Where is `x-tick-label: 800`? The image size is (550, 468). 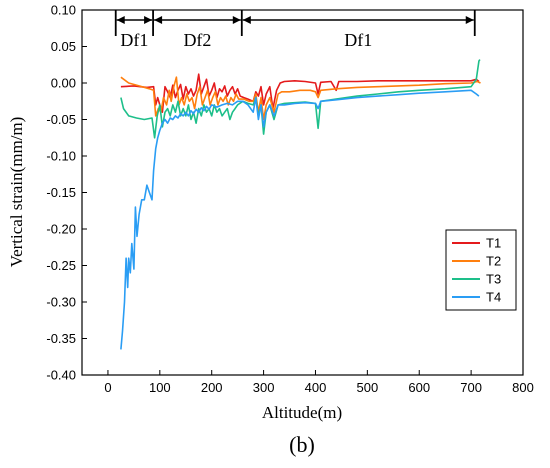 x-tick-label: 800 is located at coordinates (523, 387).